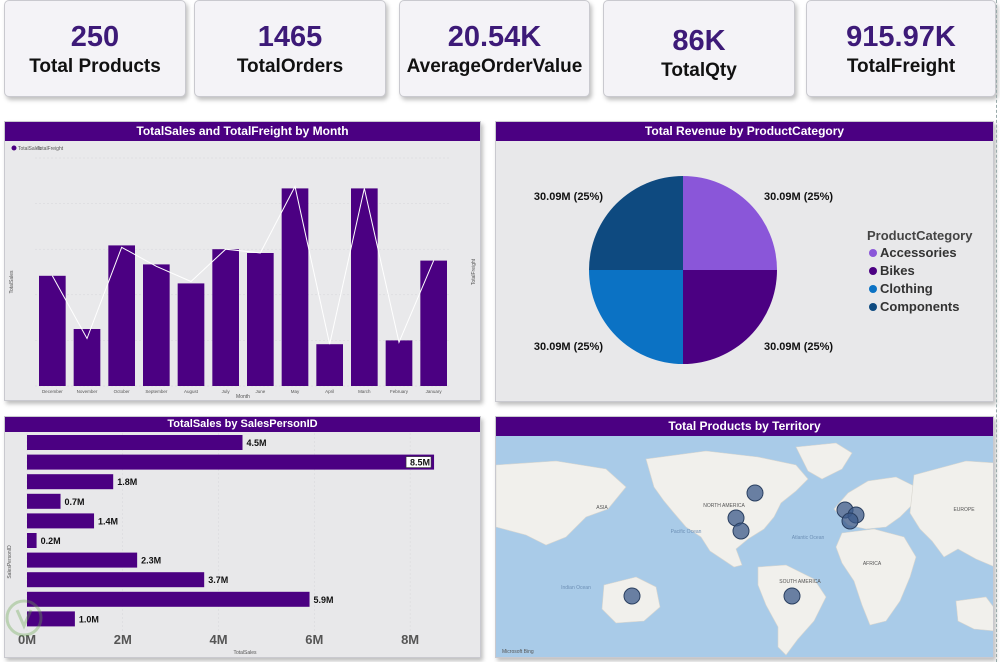  I want to click on month-tick-label: June, so click(260, 391).